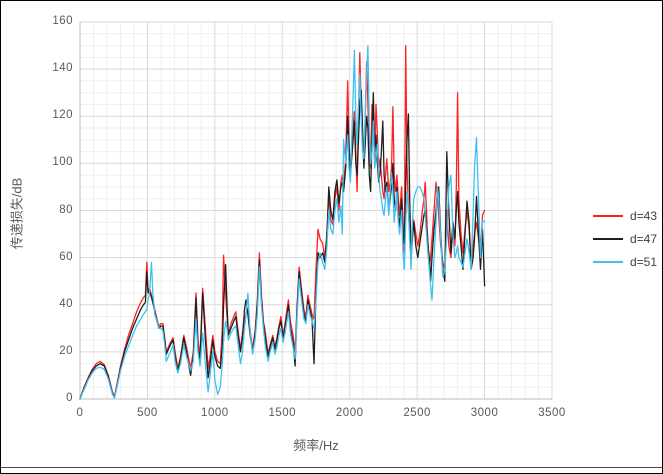 This screenshot has height=474, width=663. Describe the element at coordinates (66, 209) in the screenshot. I see `y-tick-label: 80` at that location.